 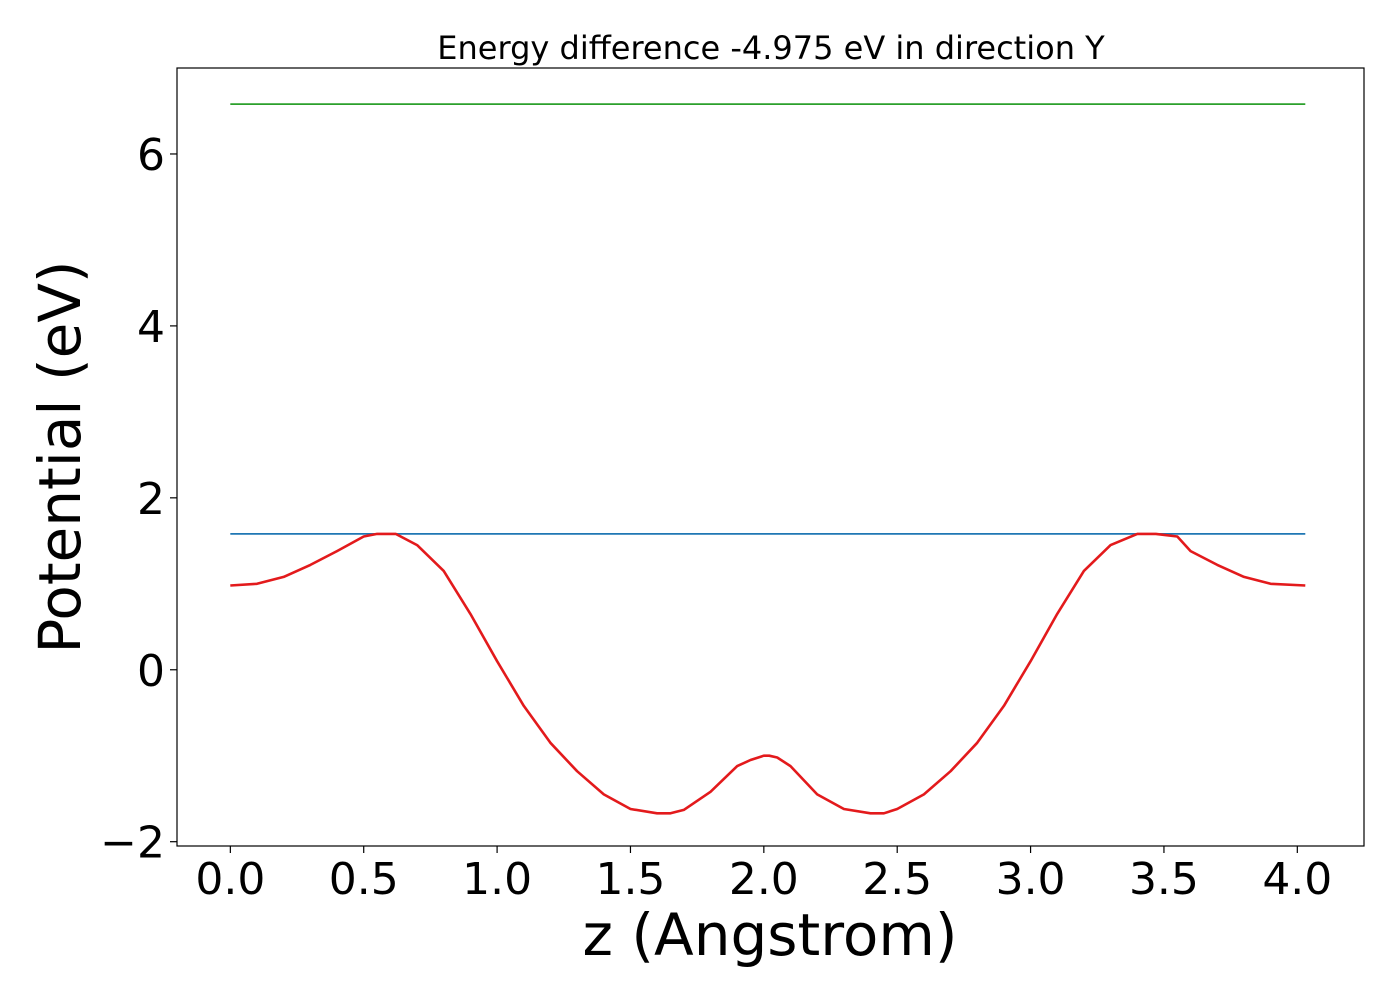 I want to click on x-tick-label: 4.0, so click(x=1297, y=879).